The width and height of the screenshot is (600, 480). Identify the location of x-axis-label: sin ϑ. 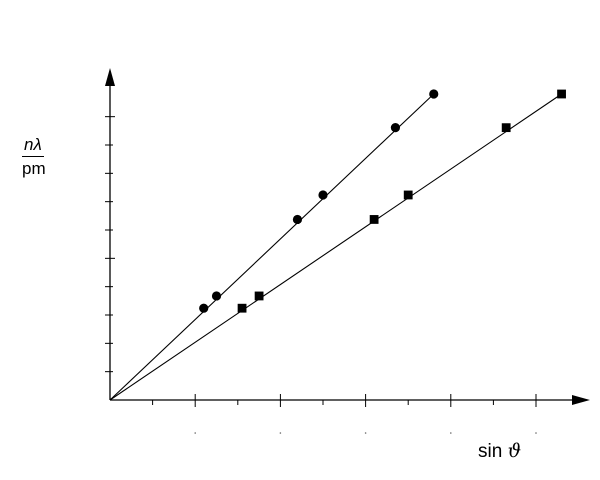
(499, 451).